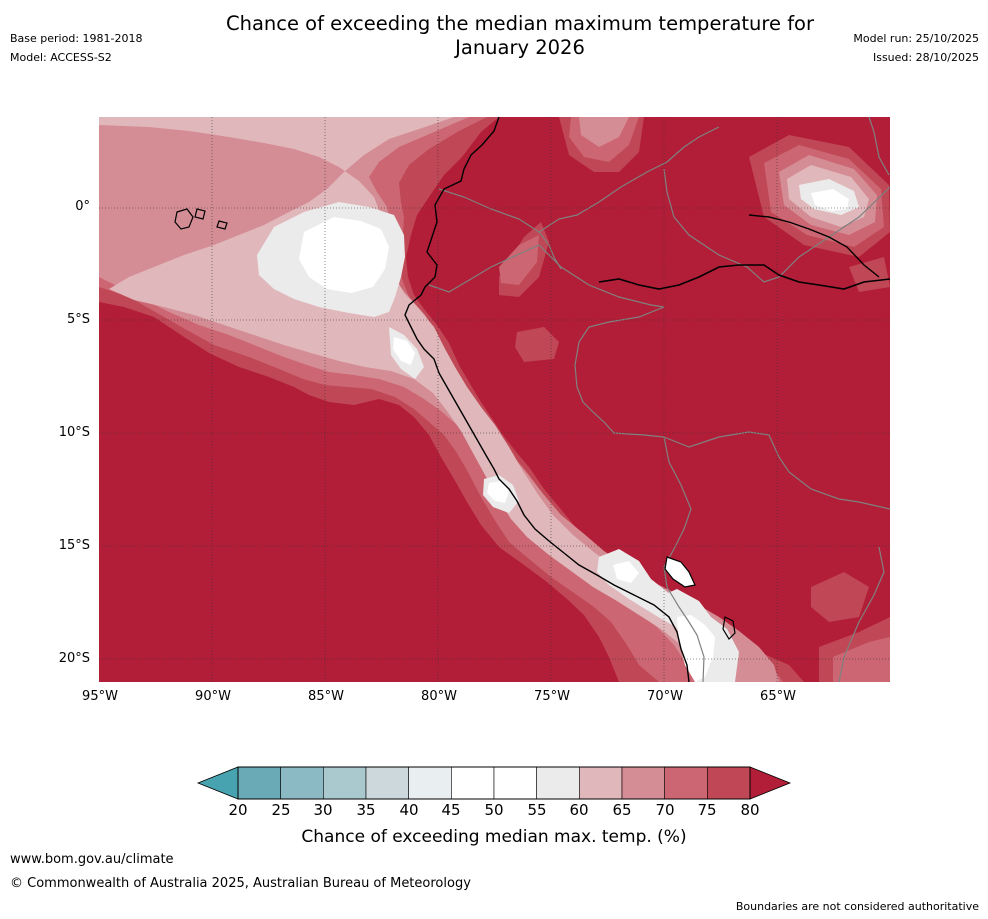  I want to click on lat-label-20s: 20°S, so click(74, 658).